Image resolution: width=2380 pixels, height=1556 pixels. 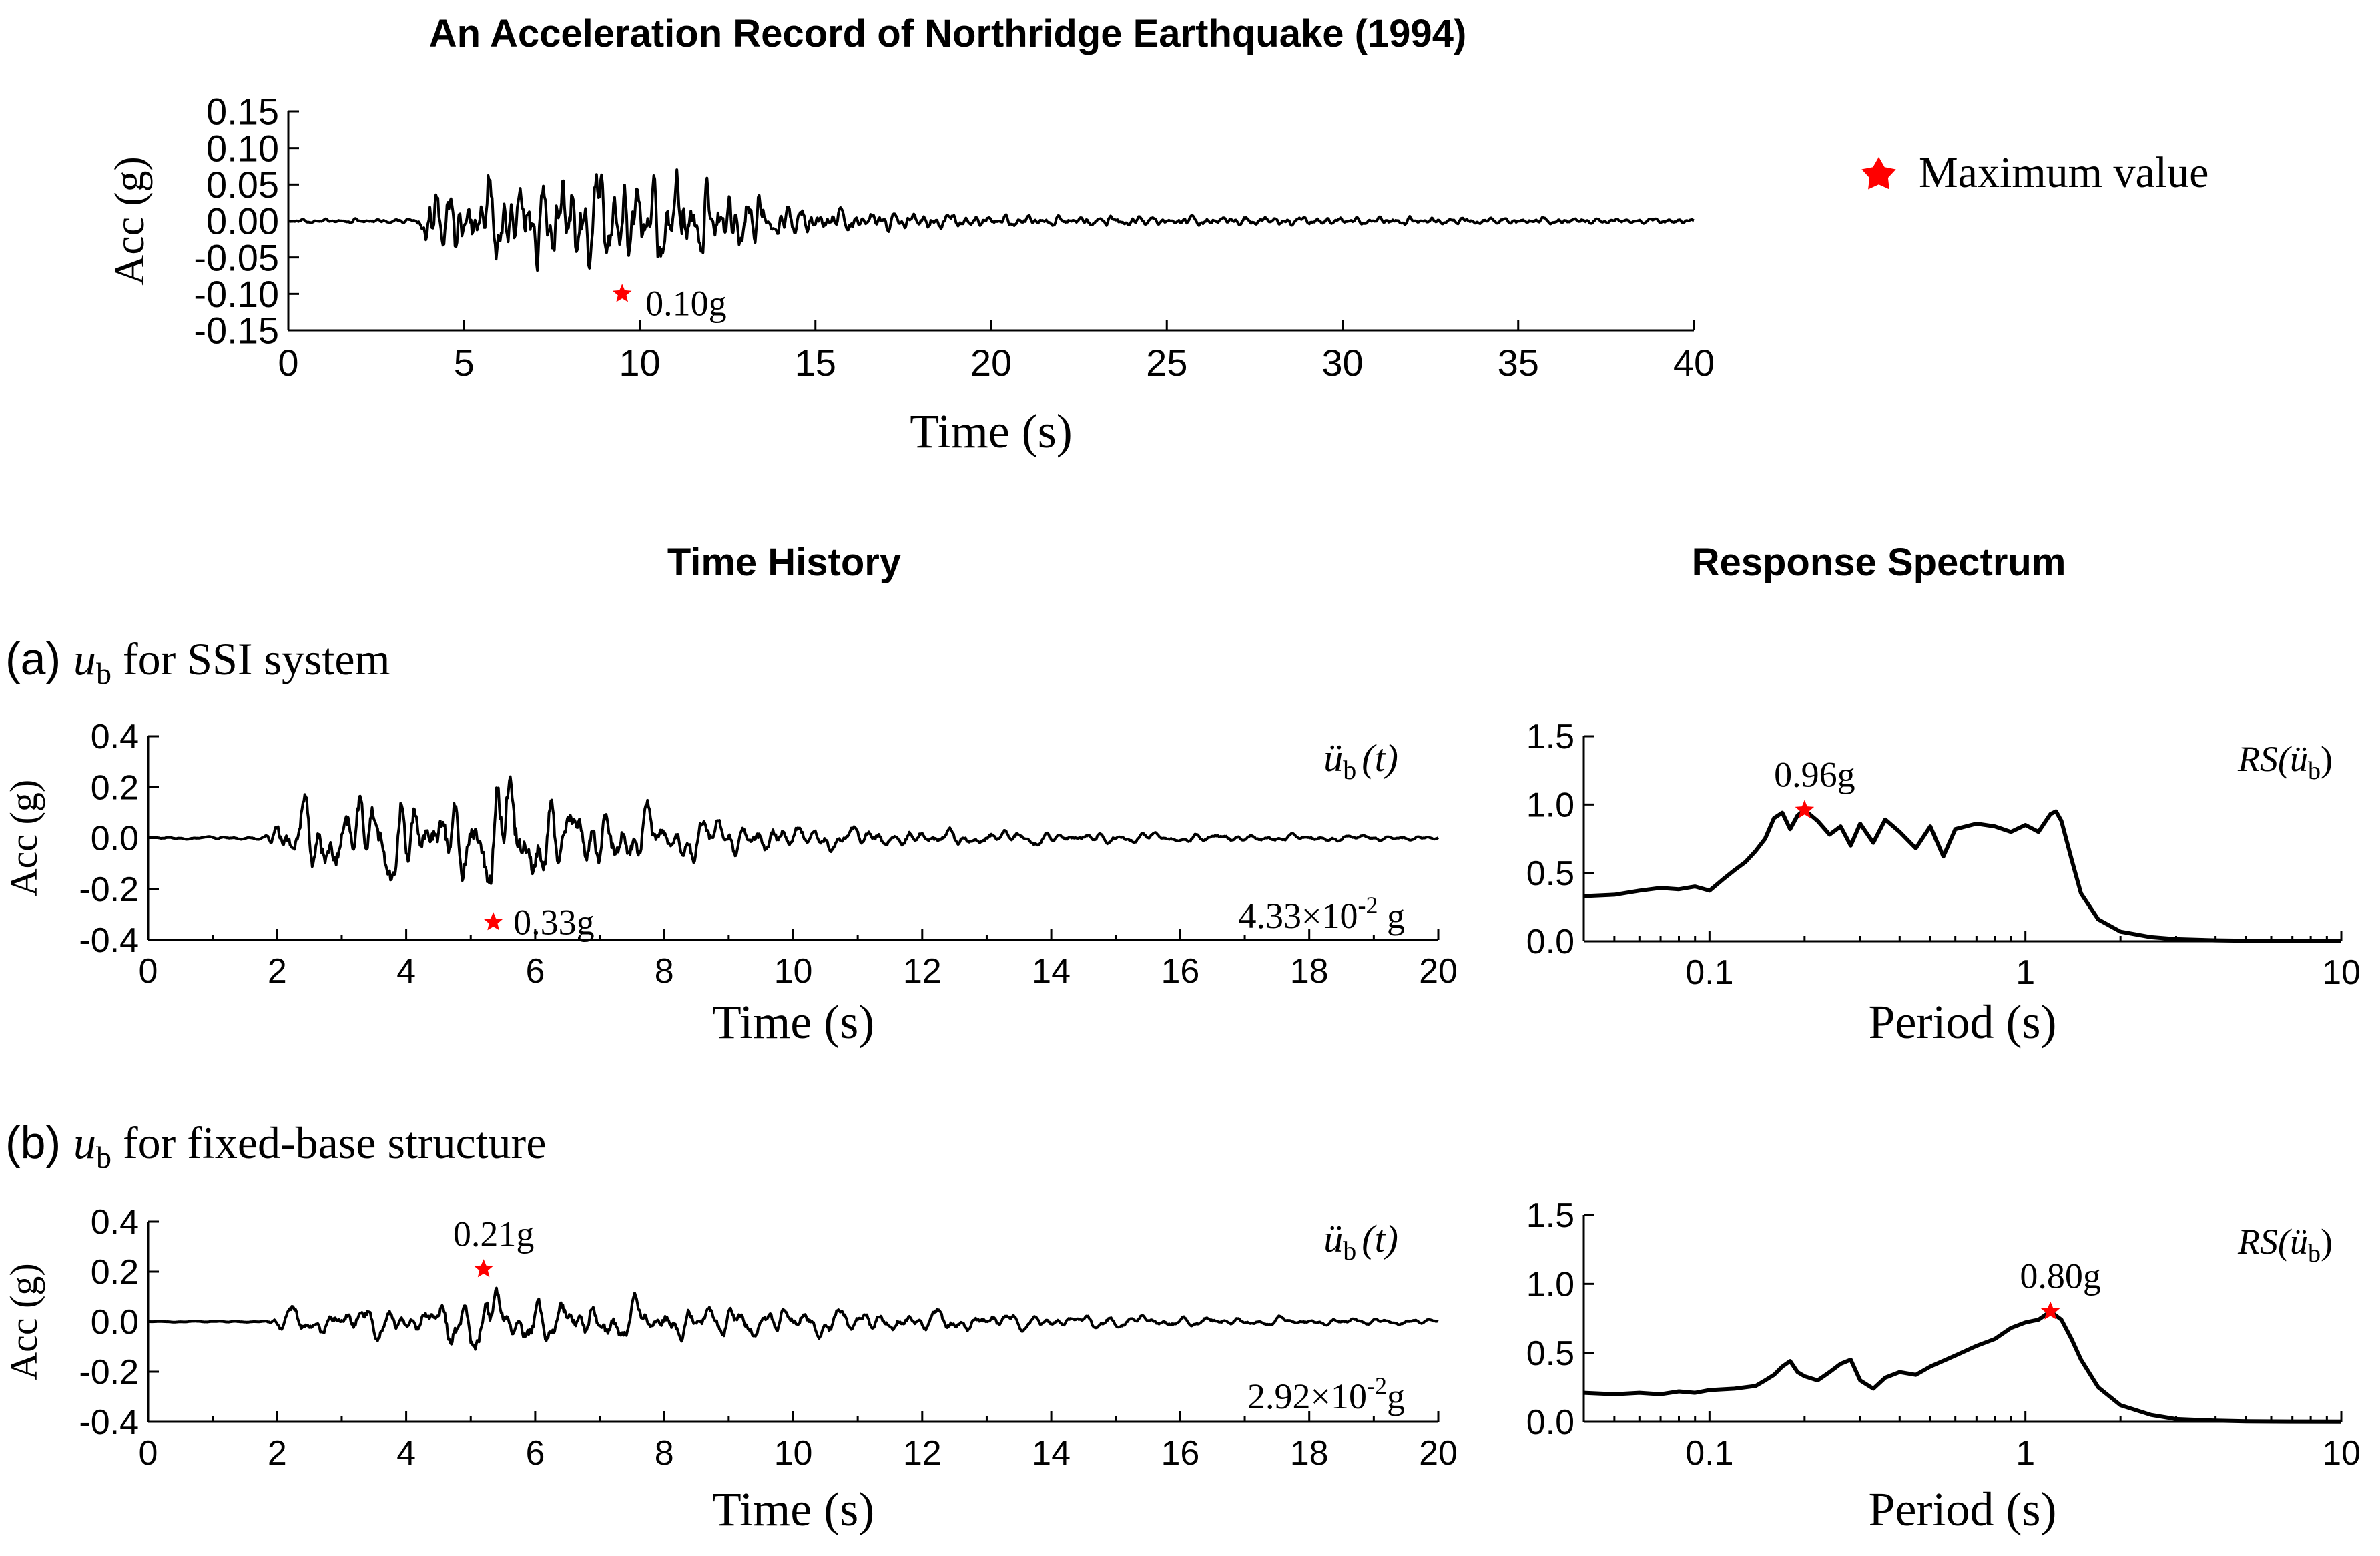 I want to click on b_spec-series-line, so click(x=1962, y=1366).